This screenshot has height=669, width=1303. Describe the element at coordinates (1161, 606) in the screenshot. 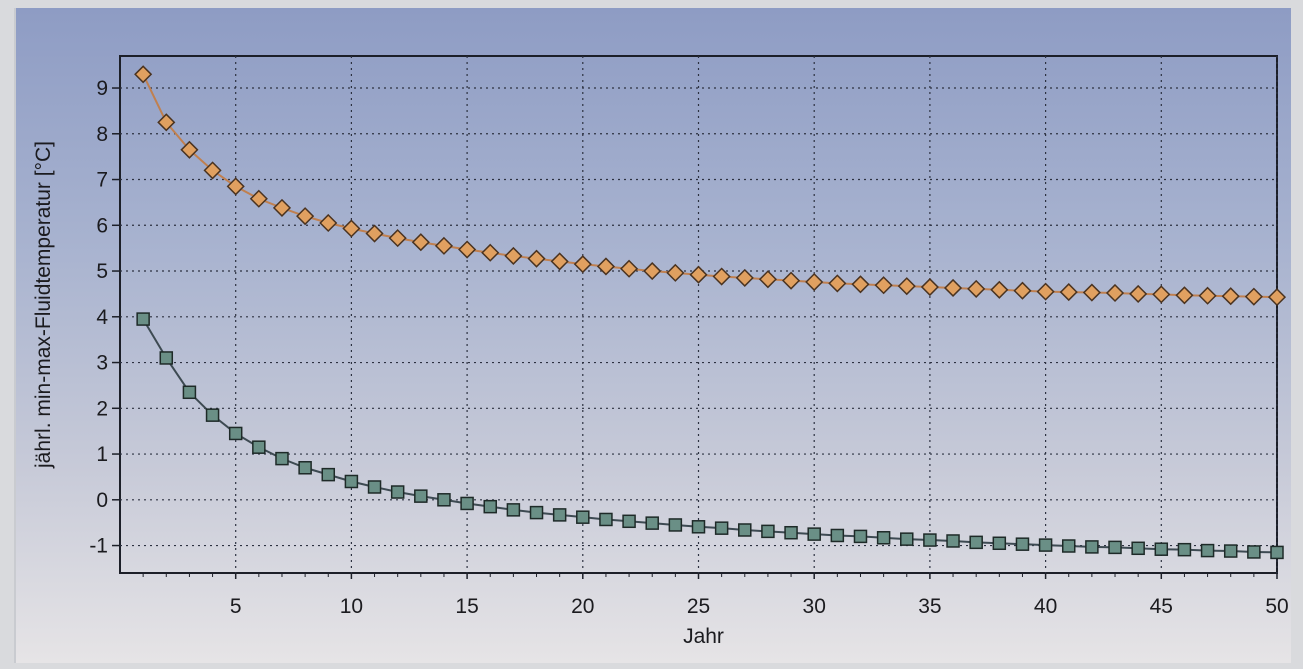

I see `x-tick-label: 45` at that location.